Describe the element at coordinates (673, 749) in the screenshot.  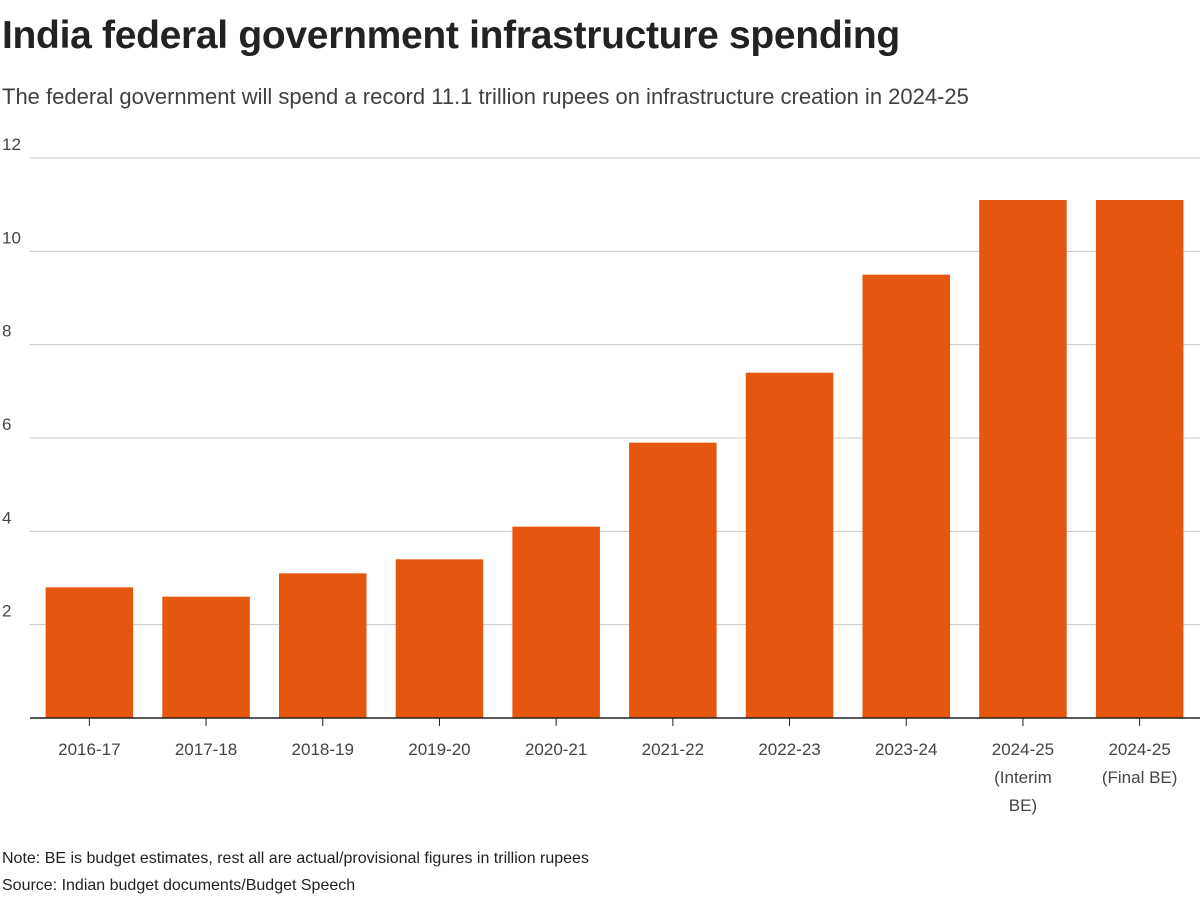
I see `x-tick-label: 2021-22` at that location.